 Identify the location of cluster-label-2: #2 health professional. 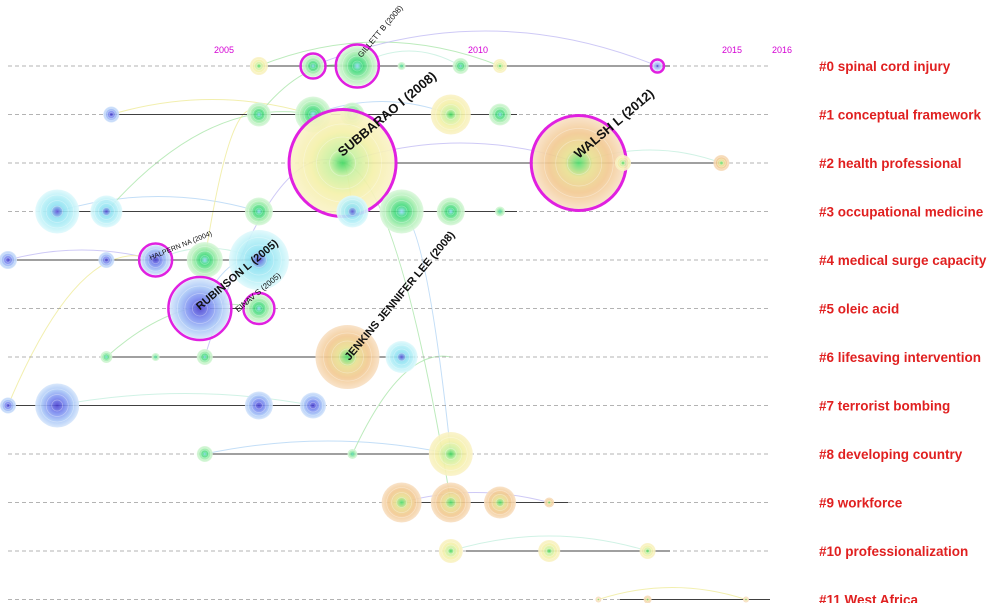
(890, 163).